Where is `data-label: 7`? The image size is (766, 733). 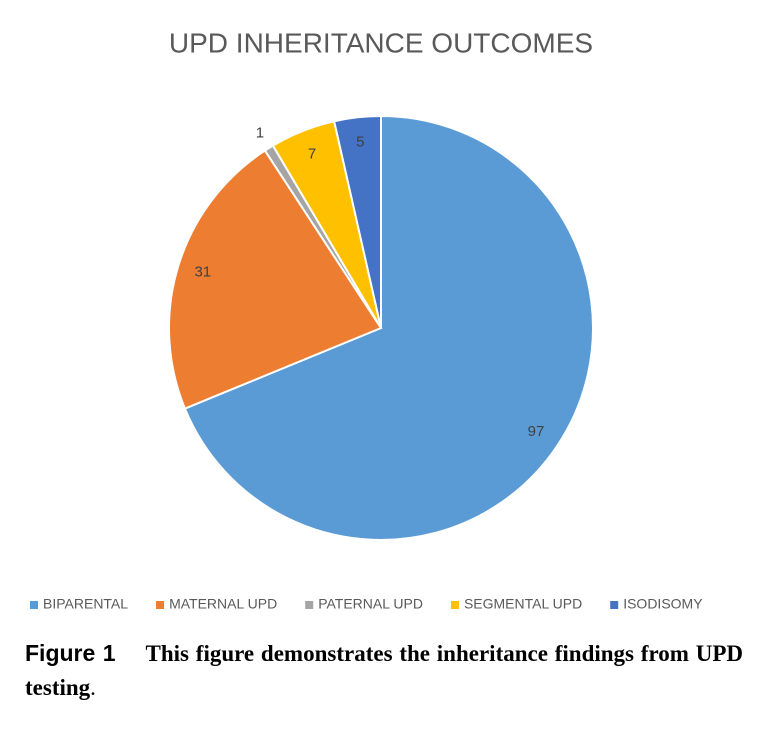
data-label: 7 is located at coordinates (312, 154).